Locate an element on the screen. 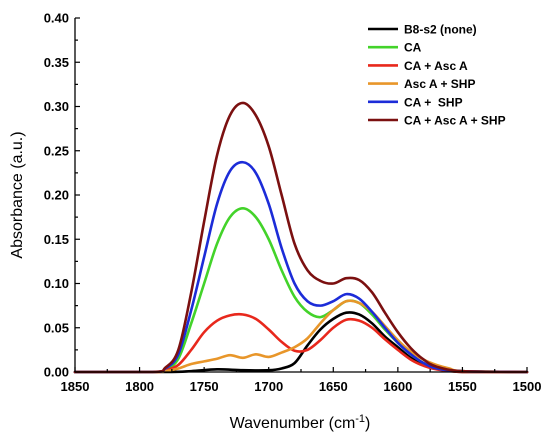 This screenshot has width=550, height=445. x-tick-label: 1500 is located at coordinates (527, 386).